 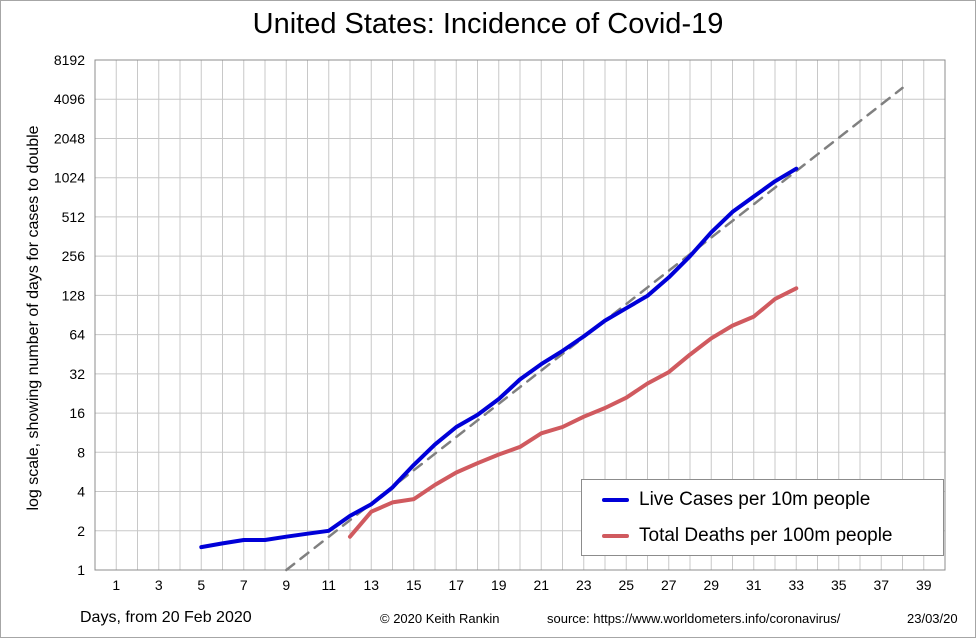 I want to click on y-tick-label: 128, so click(x=74, y=295).